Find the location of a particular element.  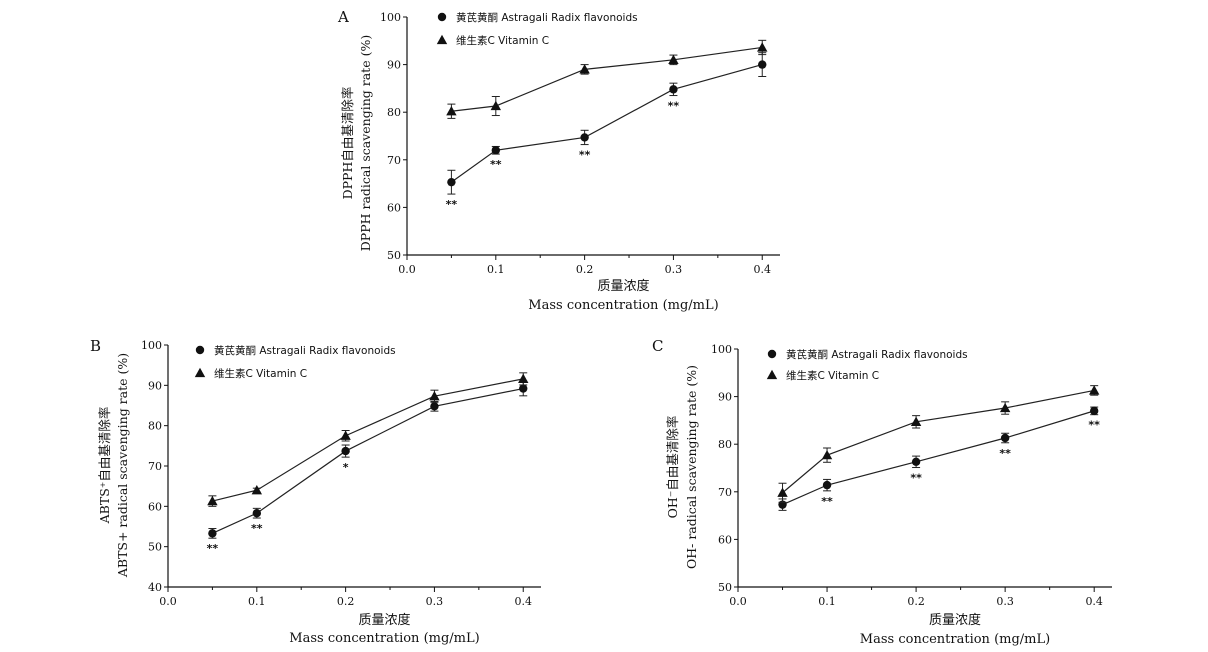

panel-c-x-tick-label: 0.4 is located at coordinates (1094, 601).